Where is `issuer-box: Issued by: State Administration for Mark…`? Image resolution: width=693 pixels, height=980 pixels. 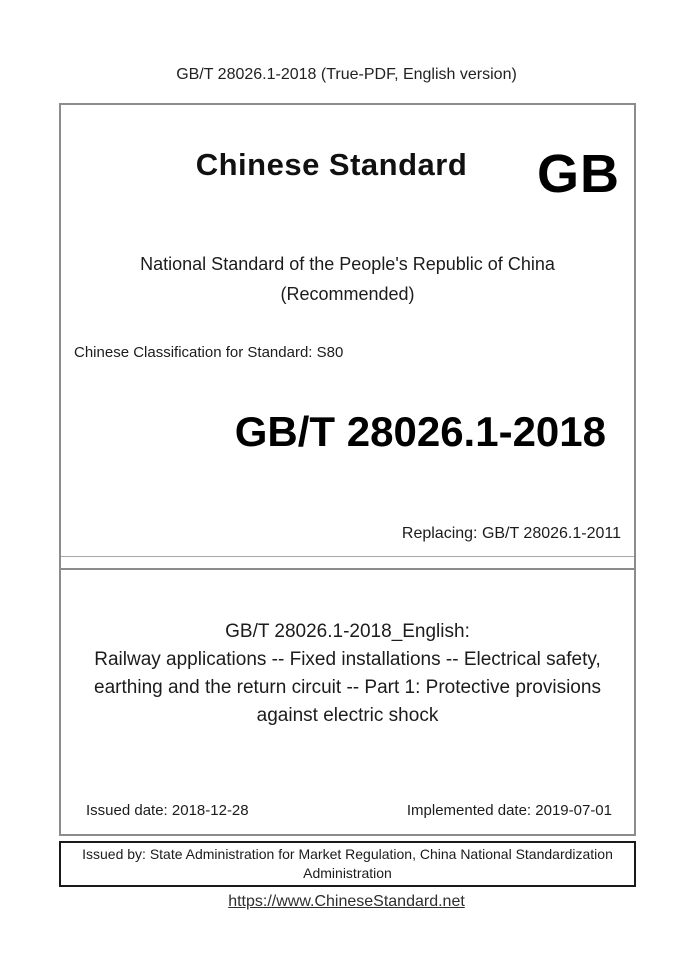
issuer-box: Issued by: State Administration for Mark… is located at coordinates (347, 864).